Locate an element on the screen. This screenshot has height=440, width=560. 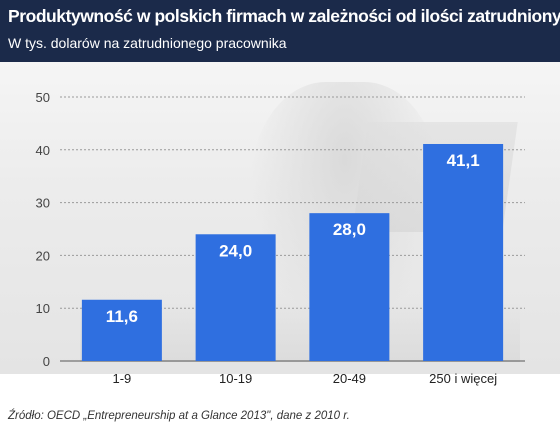
bar-250 i więcej is located at coordinates (463, 252).